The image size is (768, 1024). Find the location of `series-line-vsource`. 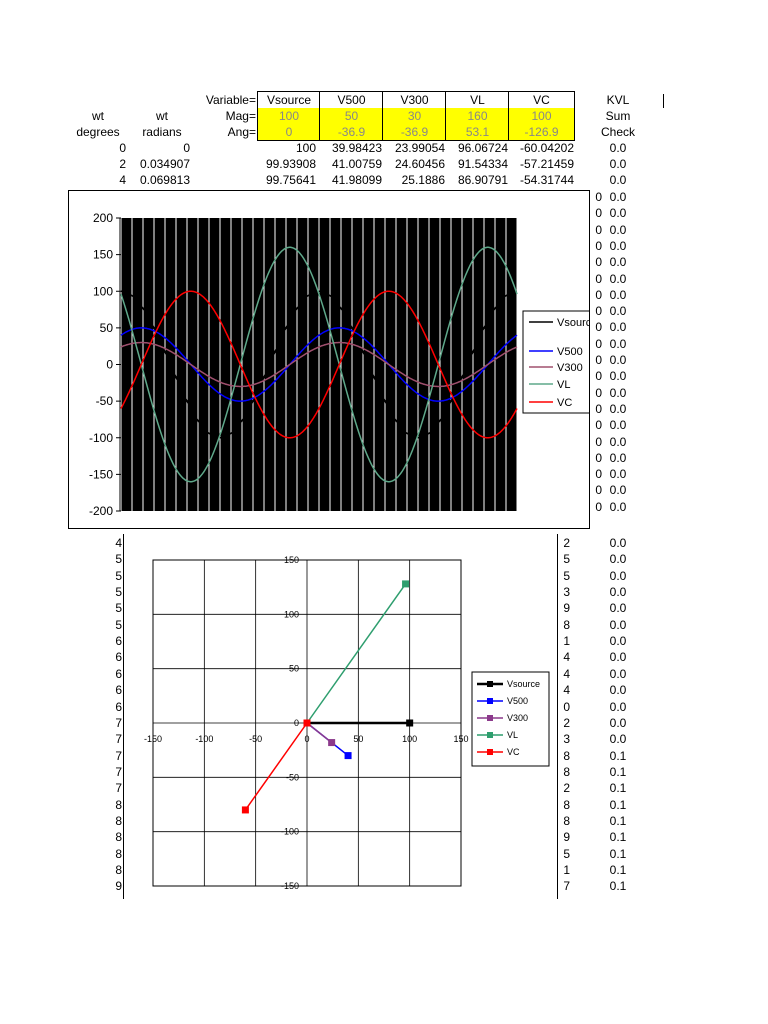

series-line-vsource is located at coordinates (319, 364).